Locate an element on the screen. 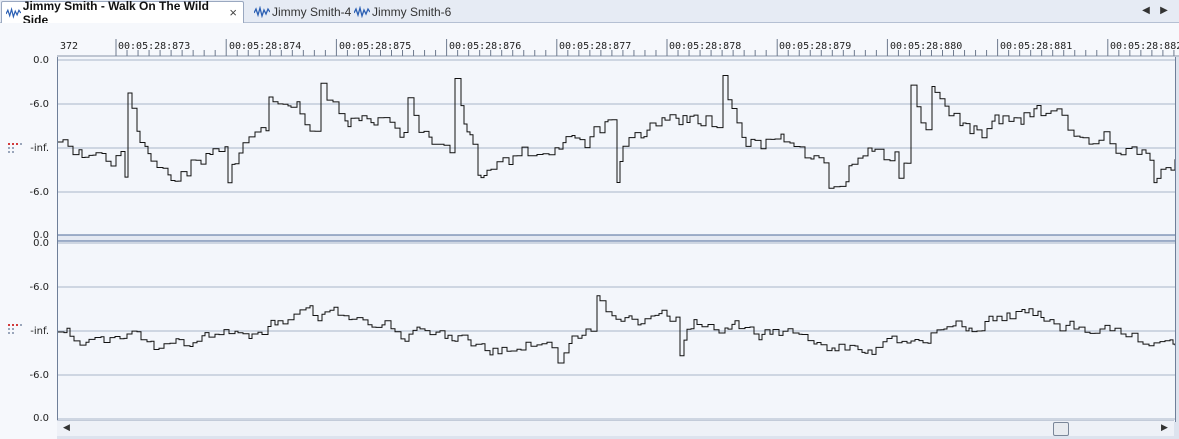 This screenshot has width=1179, height=439. horizontal-scrollbar: ◀ ▶ is located at coordinates (615, 428).